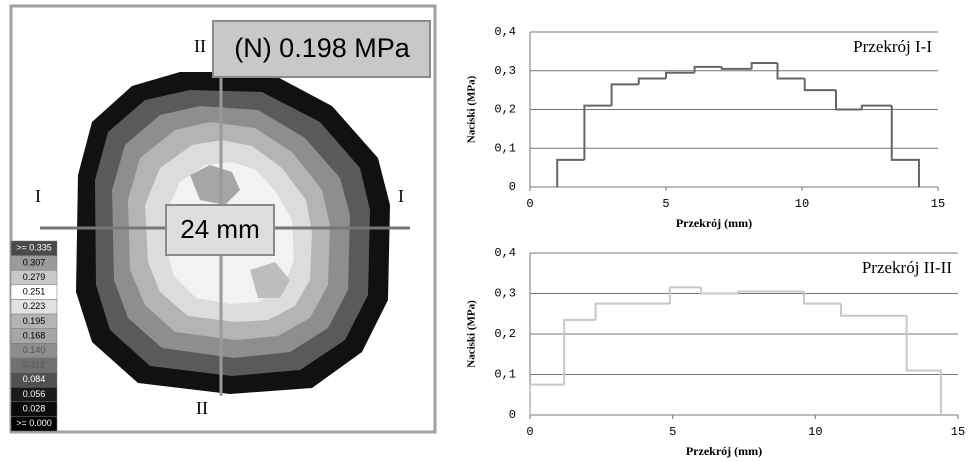 Image resolution: width=968 pixels, height=462 pixels. I want to click on legend-label: >= 0.000, so click(34, 423).